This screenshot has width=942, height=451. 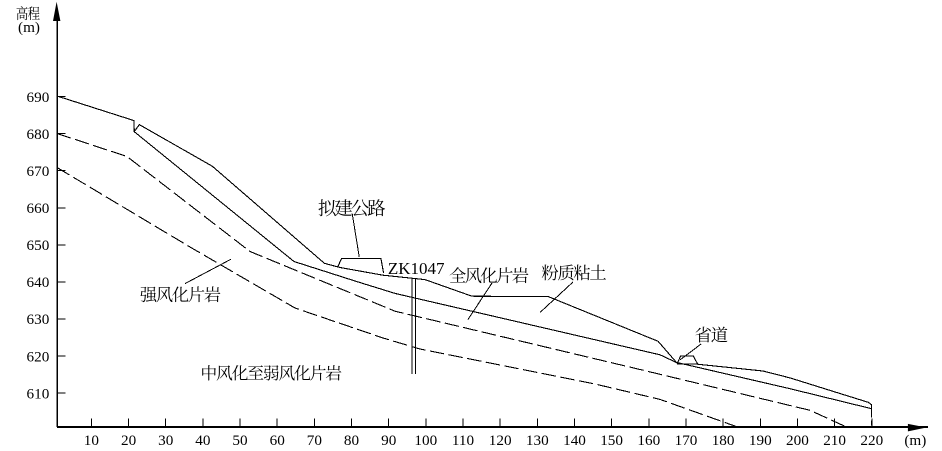 What do you see at coordinates (38, 97) in the screenshot?
I see `svg-text: 690` at bounding box center [38, 97].